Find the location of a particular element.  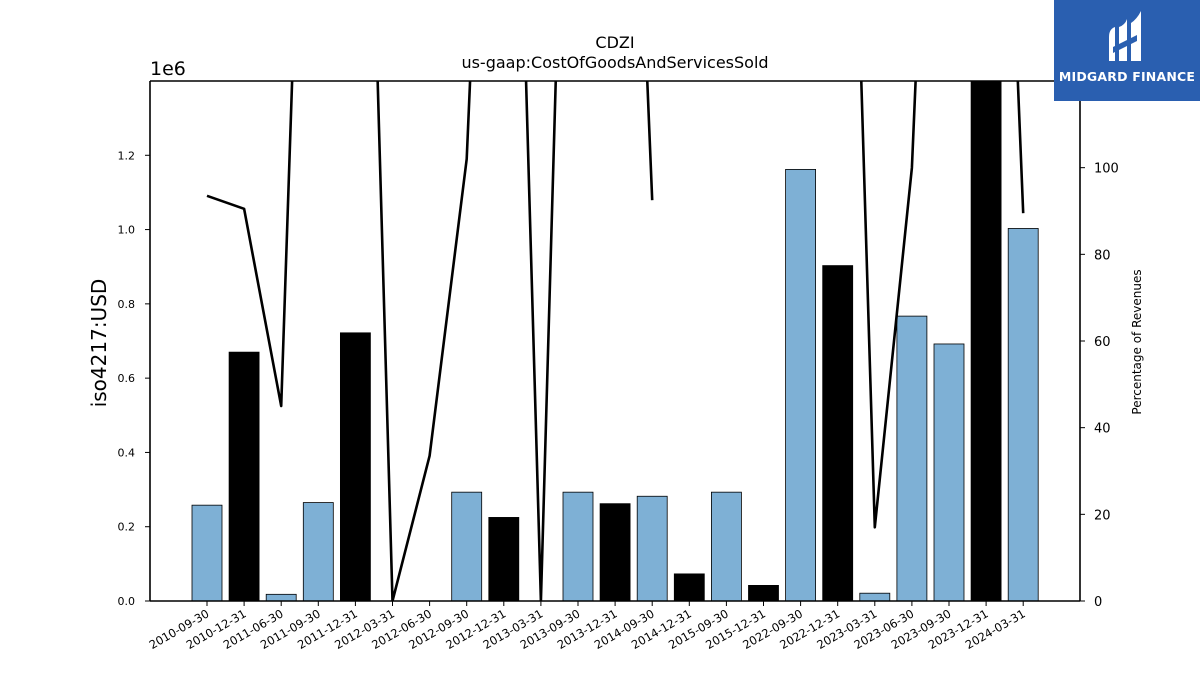

brand-logo: MIDGARD FINANCE is located at coordinates (1127, 50).